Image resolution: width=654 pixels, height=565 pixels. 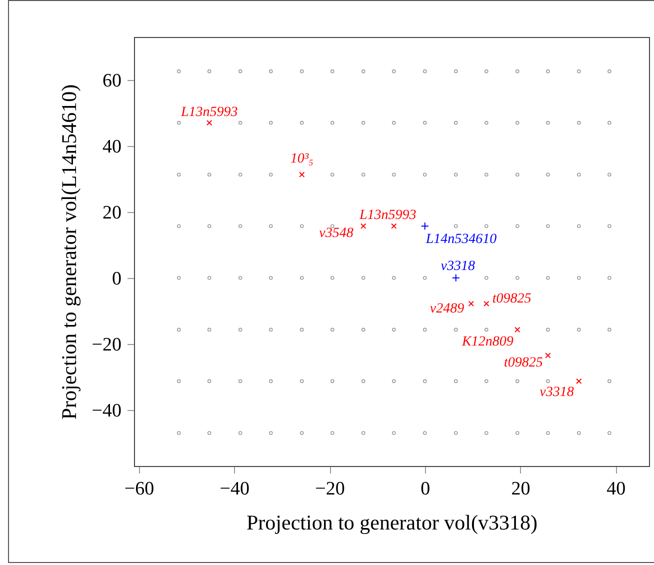 I want to click on annotation: v3548, so click(x=336, y=234).